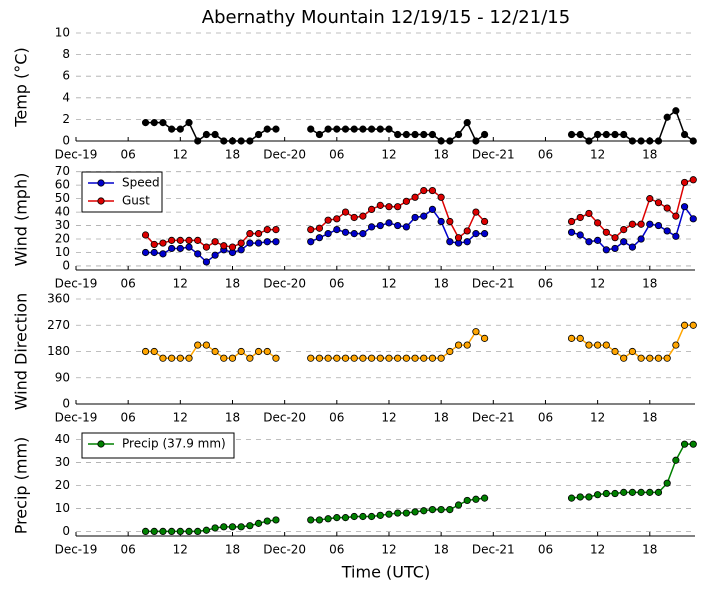  Describe the element at coordinates (386, 17) in the screenshot. I see `chart-title: Abernathy Mountain 12/19/15 - 12/21/15` at that location.